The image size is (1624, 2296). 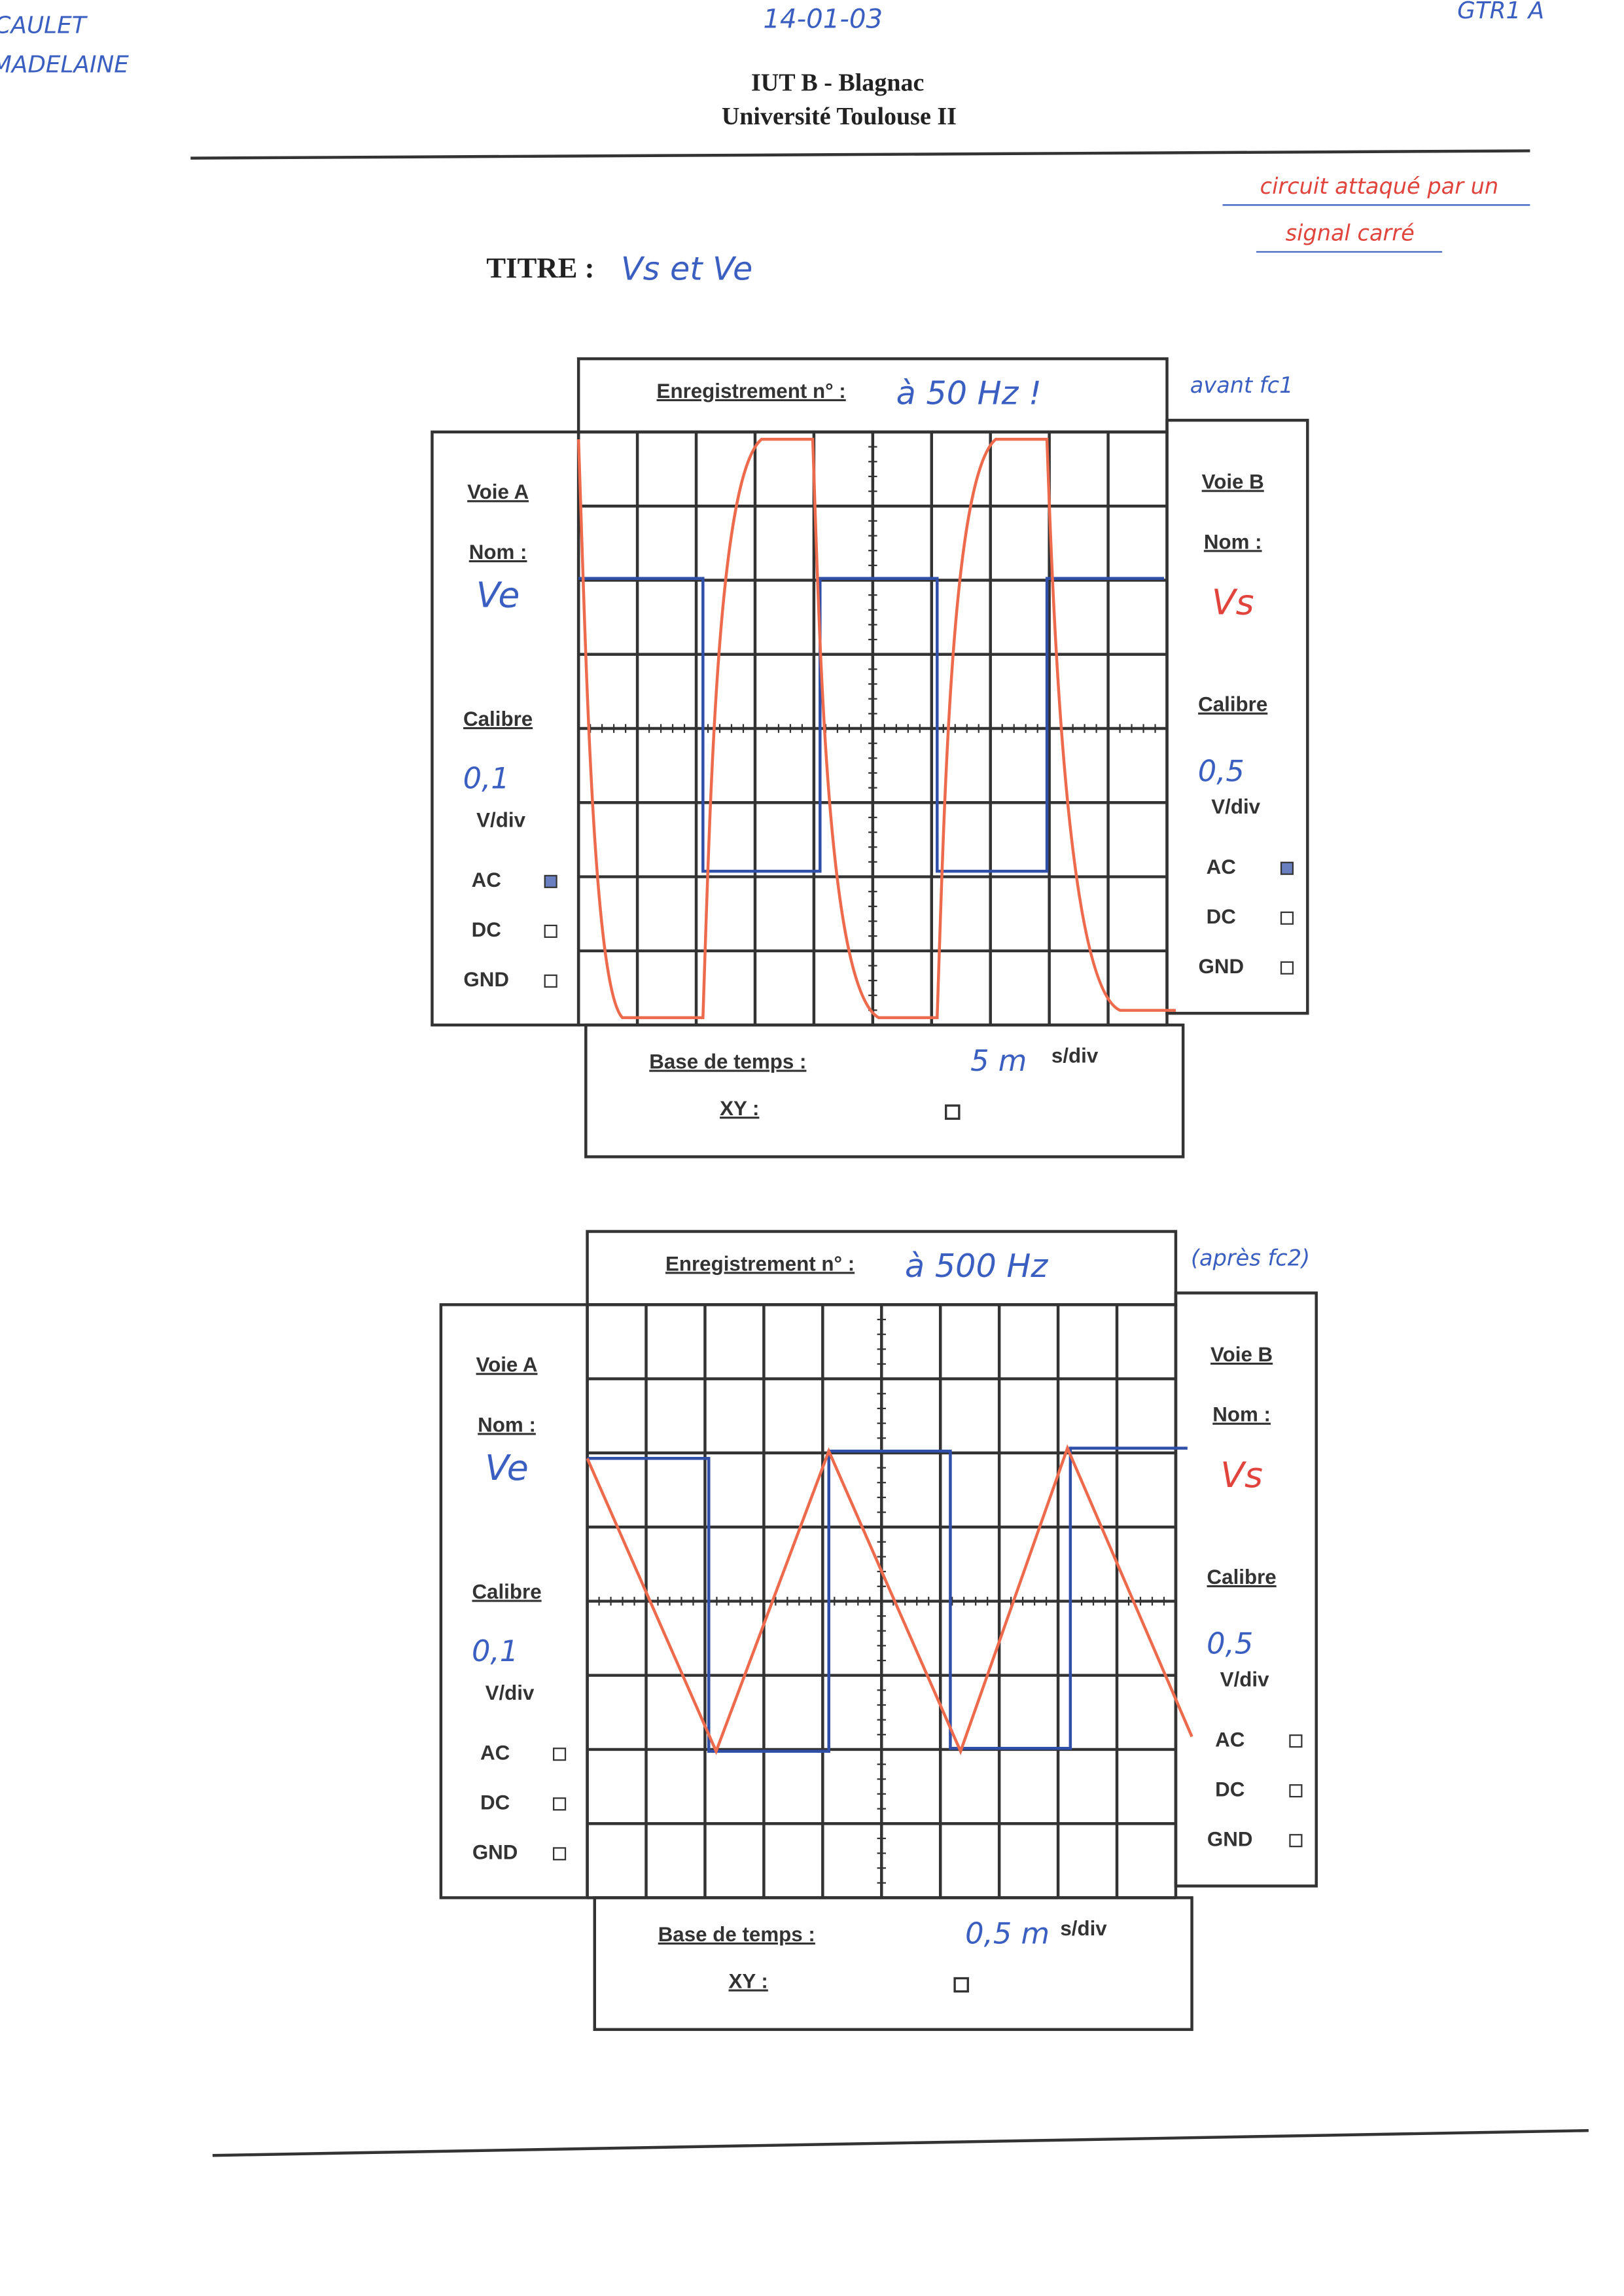 I want to click on record-value: à 50 Hz !, so click(x=969, y=393).